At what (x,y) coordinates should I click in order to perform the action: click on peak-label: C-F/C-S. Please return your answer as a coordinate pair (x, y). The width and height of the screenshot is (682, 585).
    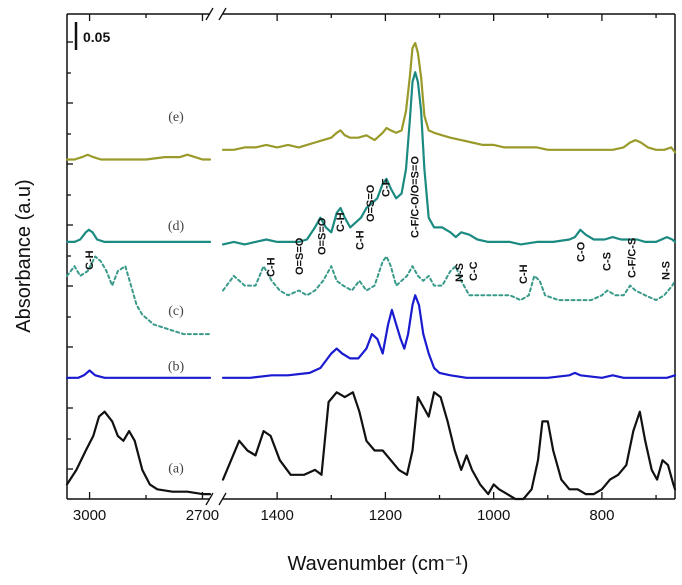
    Looking at the image, I should click on (633, 258).